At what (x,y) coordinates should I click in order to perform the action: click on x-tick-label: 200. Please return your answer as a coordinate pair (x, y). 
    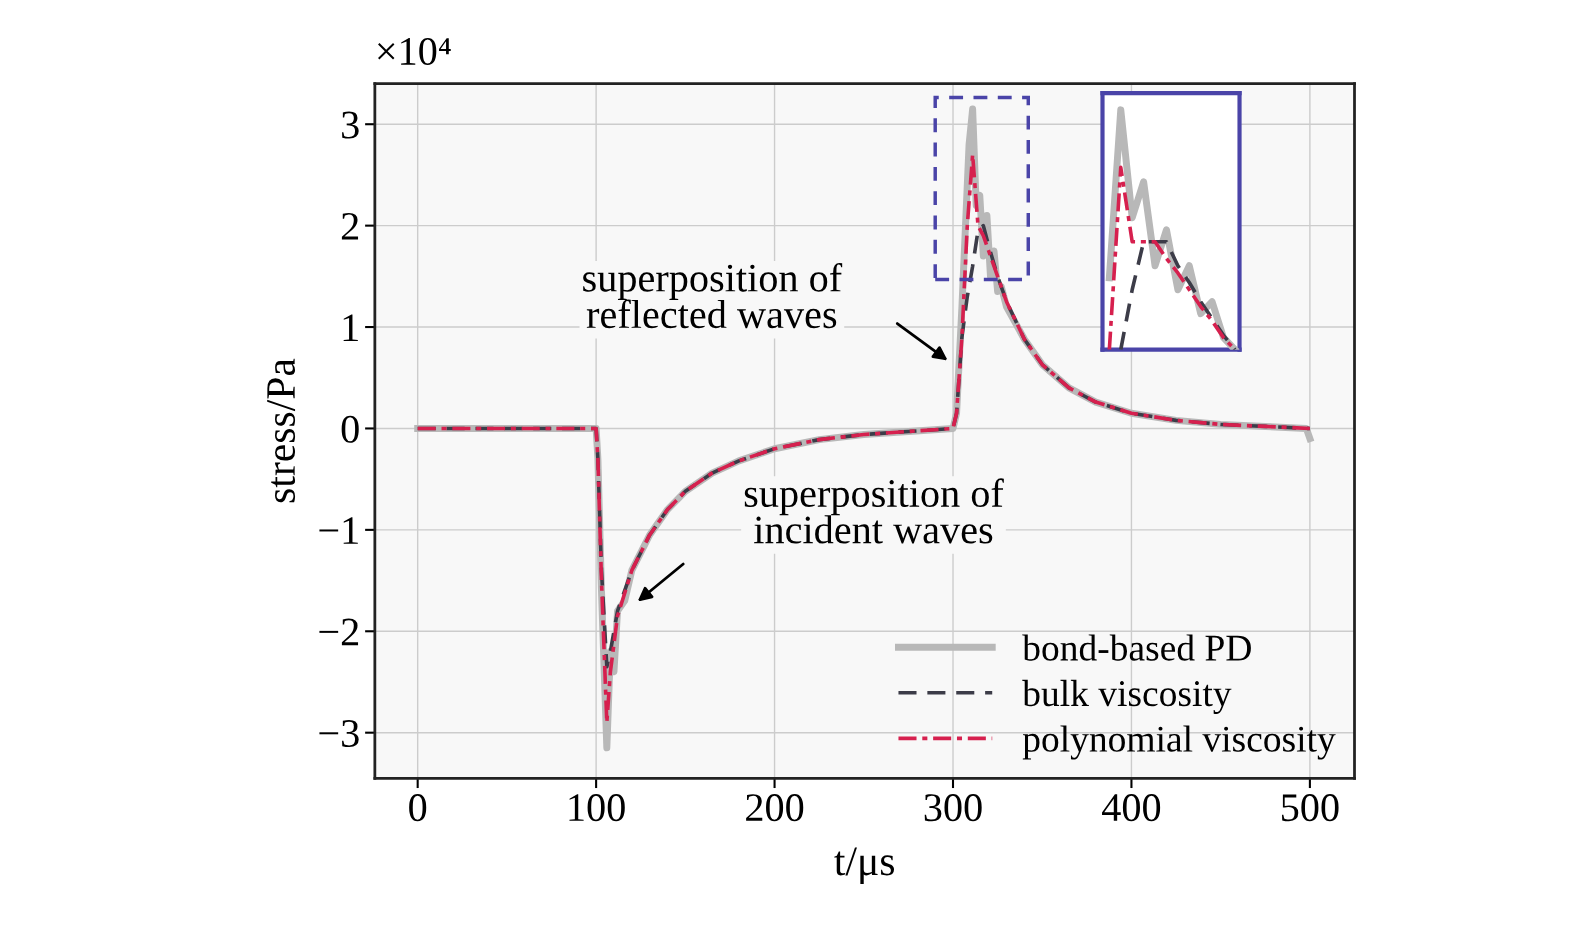
    Looking at the image, I should click on (775, 808).